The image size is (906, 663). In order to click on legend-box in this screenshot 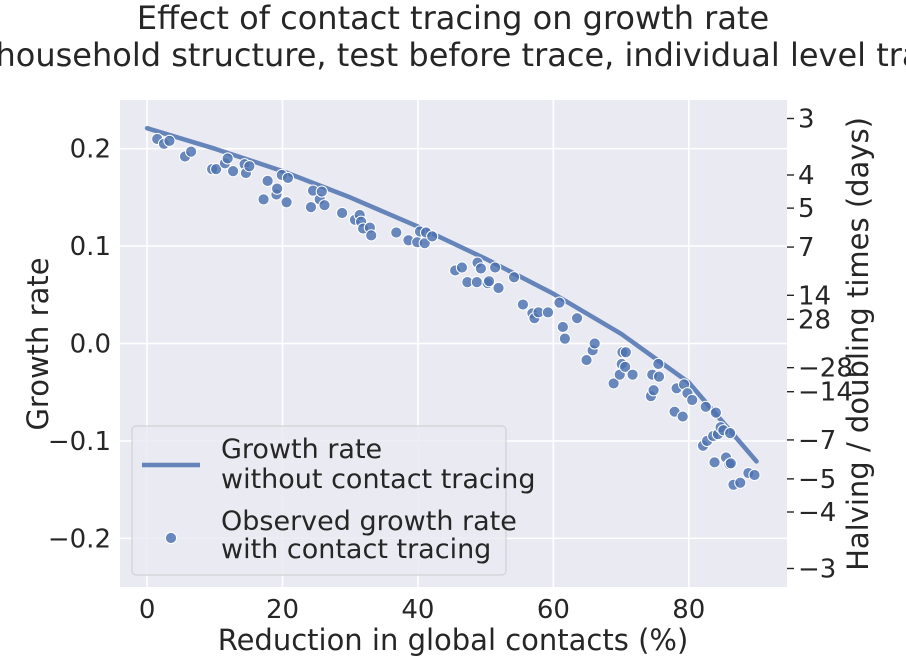, I will do `click(319, 500)`.